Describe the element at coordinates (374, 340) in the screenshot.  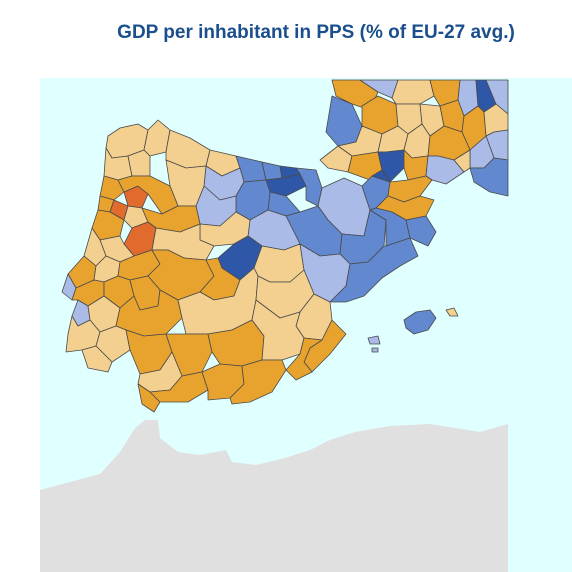
I see `island-ibiza` at that location.